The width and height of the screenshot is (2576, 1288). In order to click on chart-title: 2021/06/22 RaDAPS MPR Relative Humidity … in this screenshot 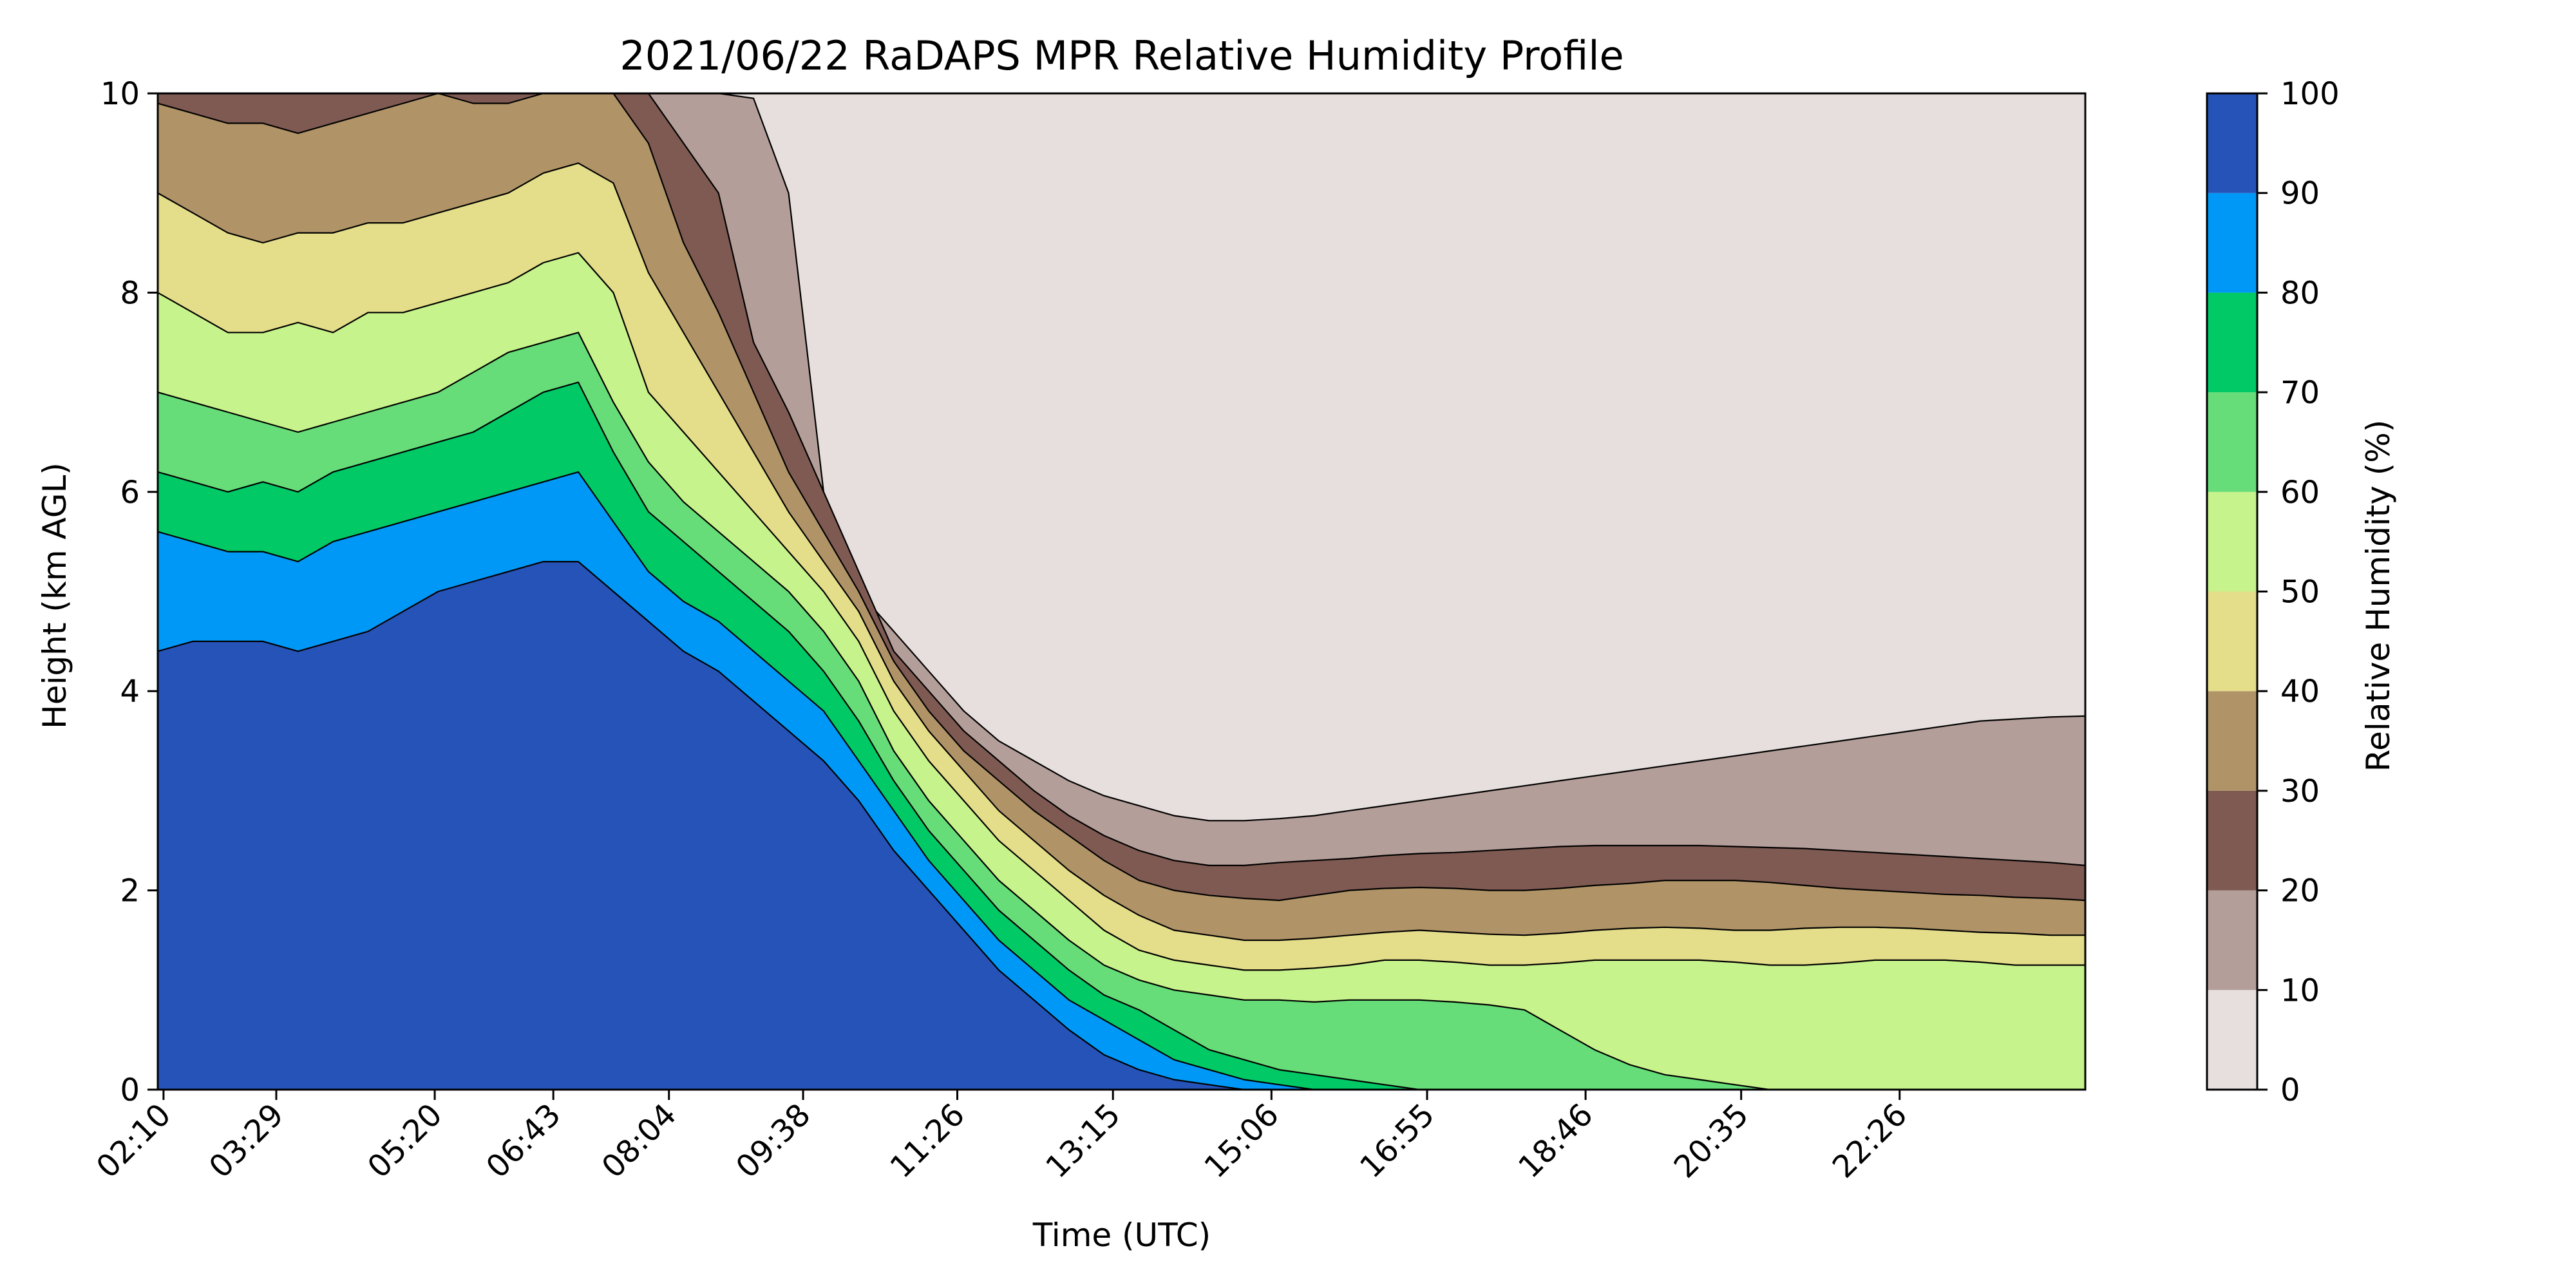, I will do `click(1122, 56)`.